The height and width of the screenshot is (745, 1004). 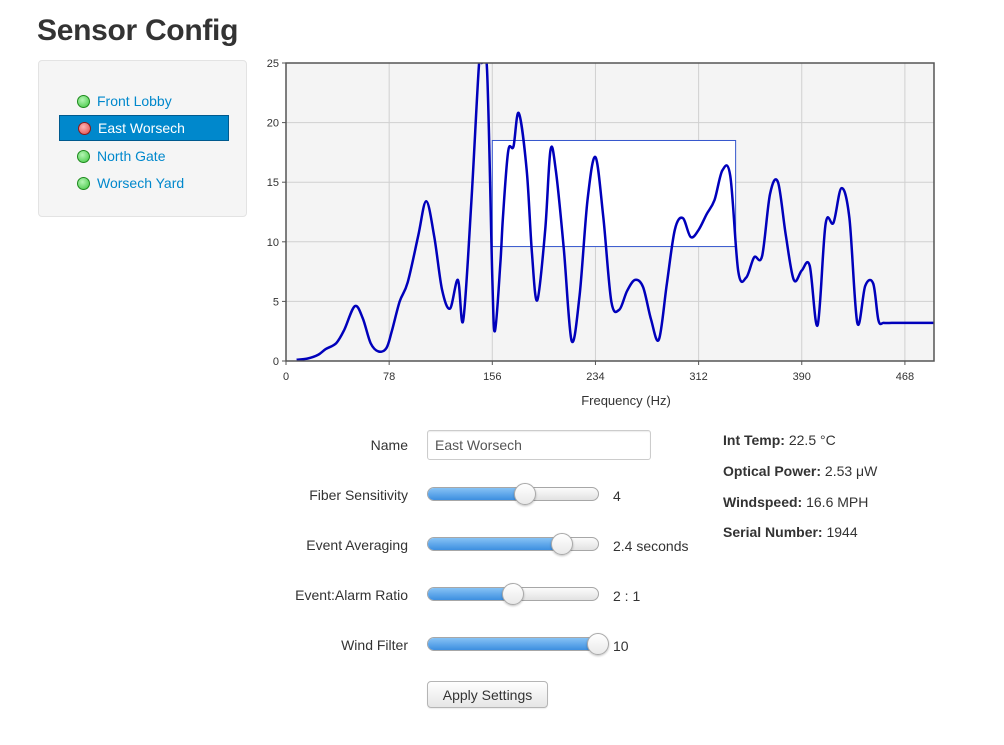 I want to click on event-averaging-label: Event Averaging, so click(x=357, y=545).